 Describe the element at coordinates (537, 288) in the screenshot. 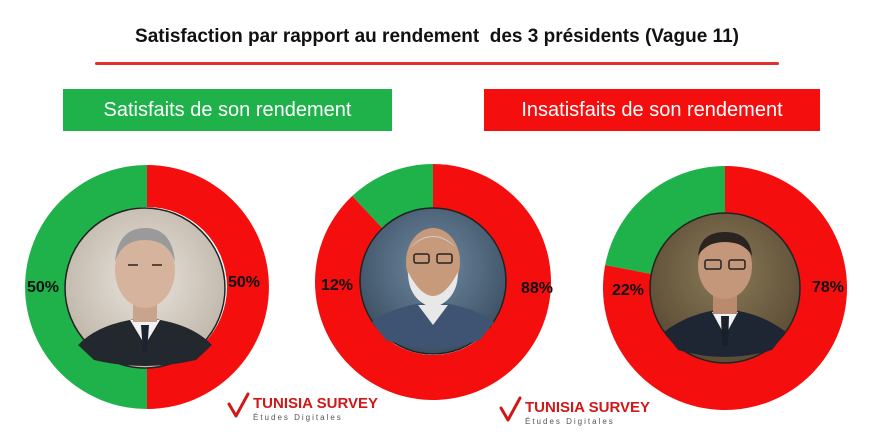

I see `label-unsatisfied-2: 88%` at that location.